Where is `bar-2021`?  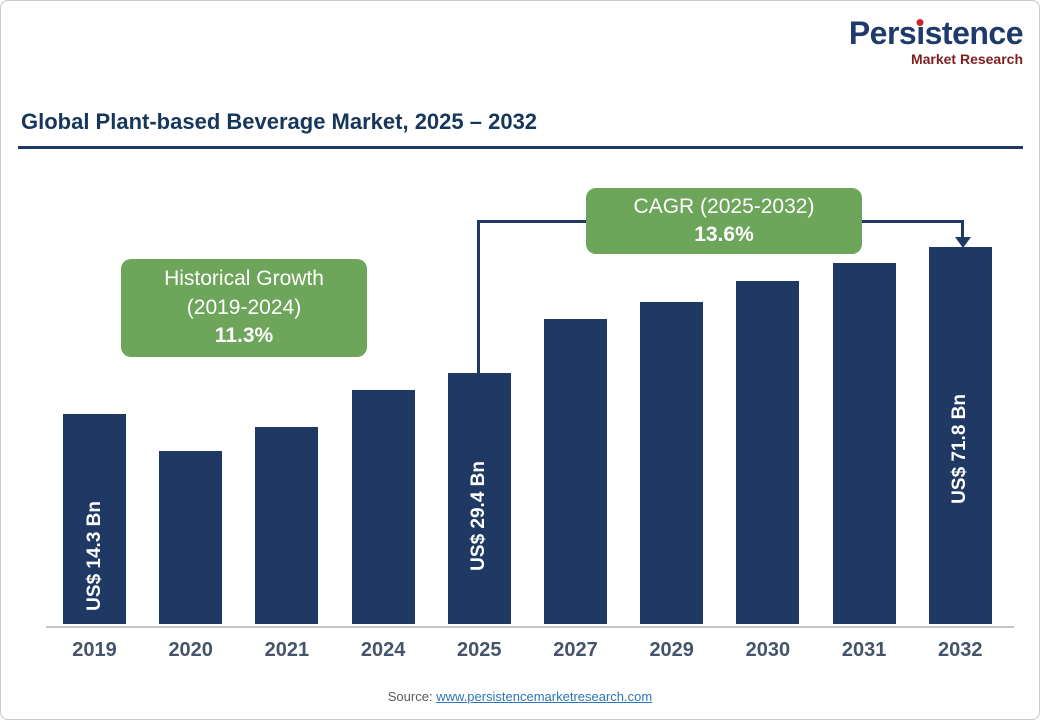 bar-2021 is located at coordinates (287, 525).